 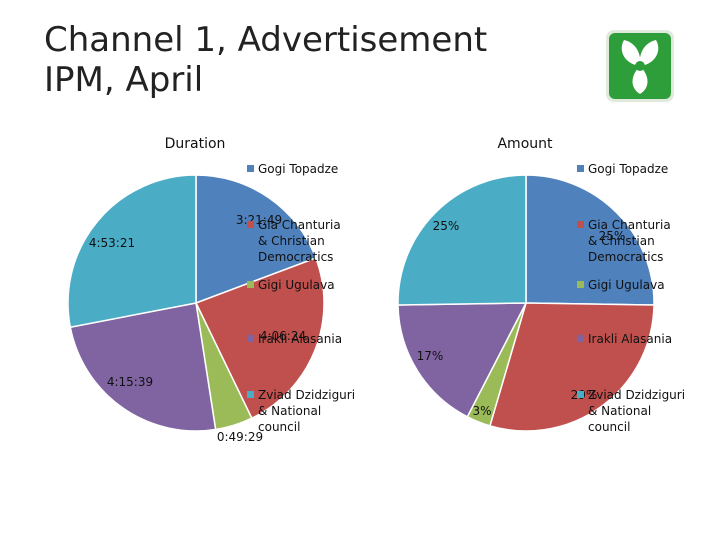 What do you see at coordinates (640, 66) in the screenshot?
I see `leaf-logo-icon` at bounding box center [640, 66].